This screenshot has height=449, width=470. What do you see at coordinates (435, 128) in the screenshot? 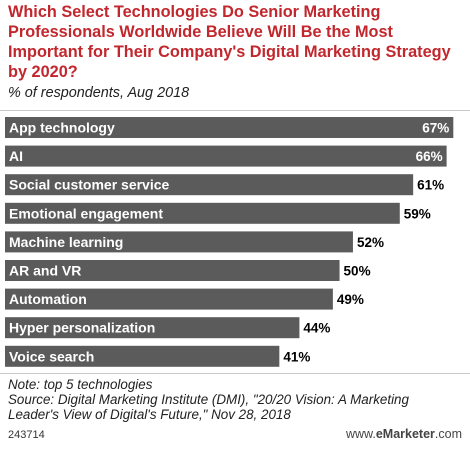
I see `bar-value-label: 67%` at bounding box center [435, 128].